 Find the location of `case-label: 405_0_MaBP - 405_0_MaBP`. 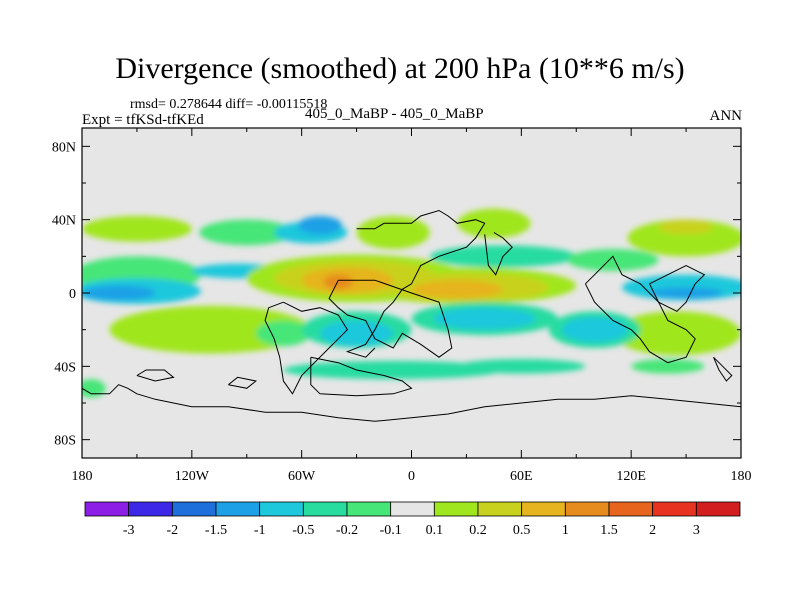

case-label: 405_0_MaBP - 405_0_MaBP is located at coordinates (394, 114).